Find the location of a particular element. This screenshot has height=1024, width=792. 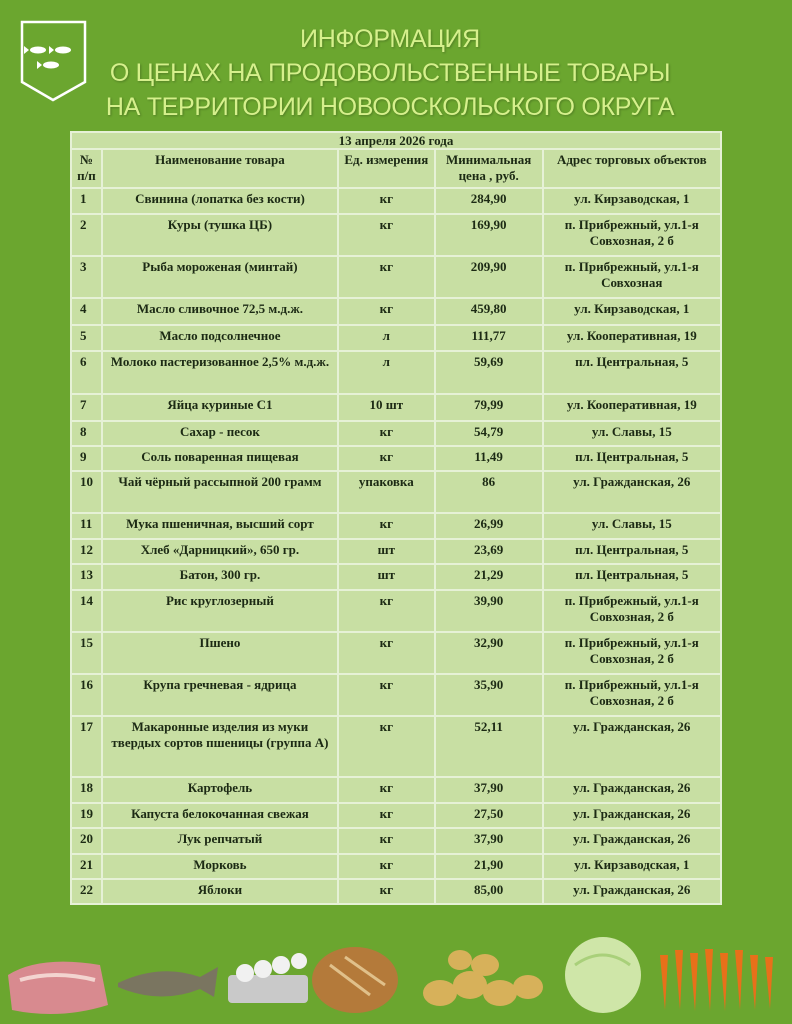

row-number: 5 is located at coordinates (86, 338).